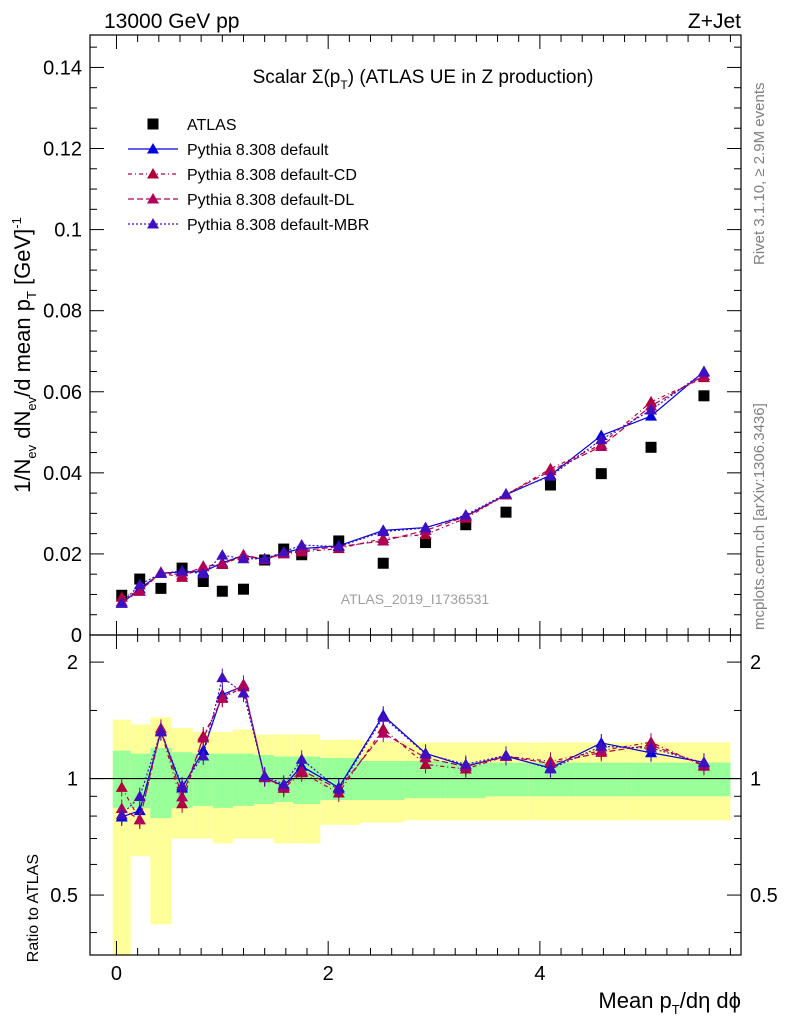 This screenshot has width=786, height=1024. I want to click on legend-item: ATLAS, so click(192, 125).